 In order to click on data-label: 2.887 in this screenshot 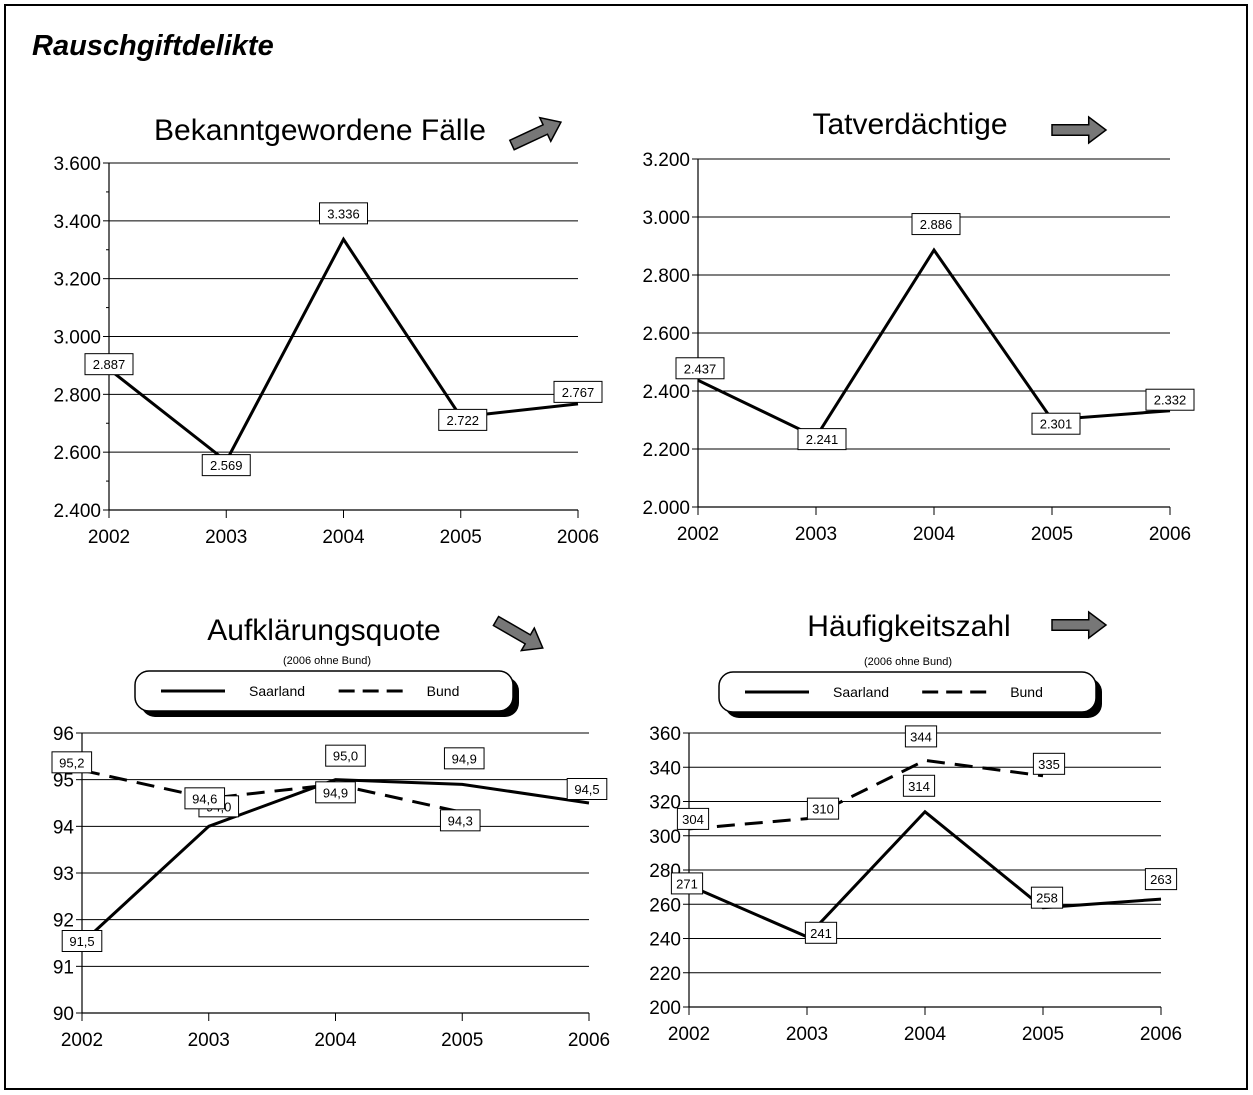, I will do `click(109, 364)`.